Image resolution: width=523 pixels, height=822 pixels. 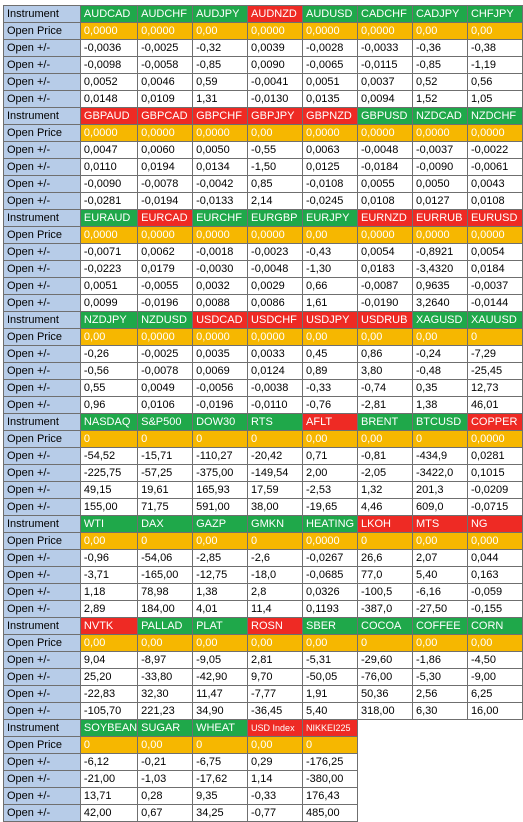 What do you see at coordinates (385, 388) in the screenshot?
I see `open-change-value: -0,74` at bounding box center [385, 388].